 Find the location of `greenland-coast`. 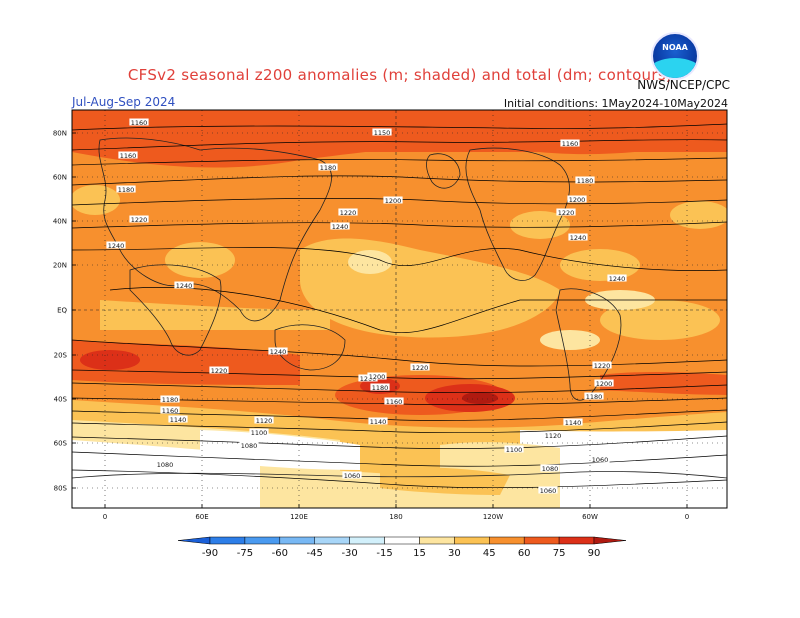

greenland-coast is located at coordinates (443, 171).